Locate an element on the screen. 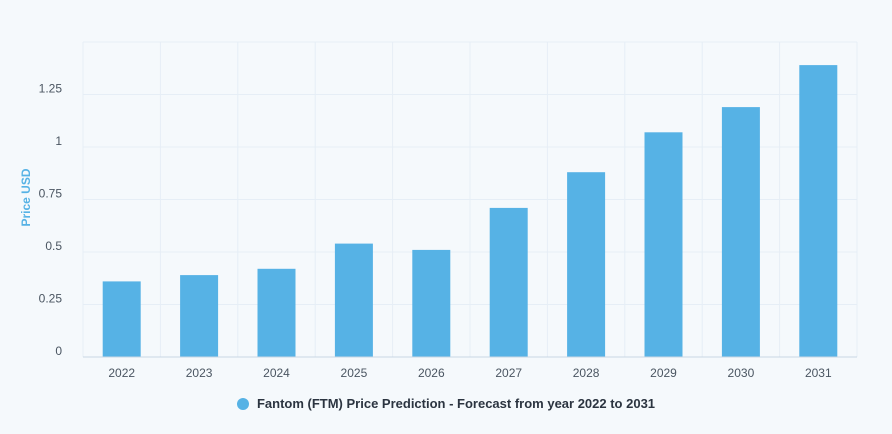  x-tick-label: 2031 is located at coordinates (818, 373).